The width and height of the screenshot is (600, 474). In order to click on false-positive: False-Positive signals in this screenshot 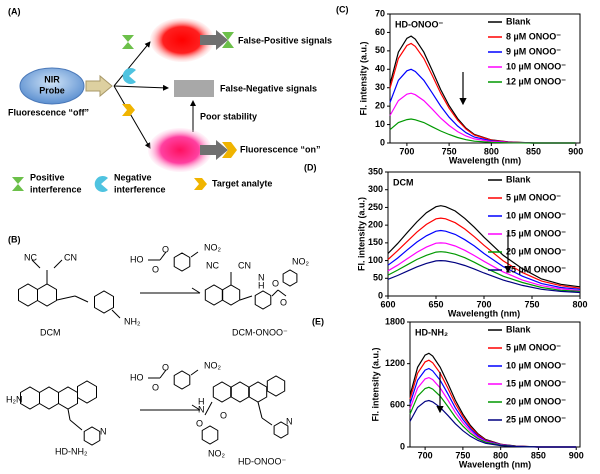, I will do `click(285, 40)`.